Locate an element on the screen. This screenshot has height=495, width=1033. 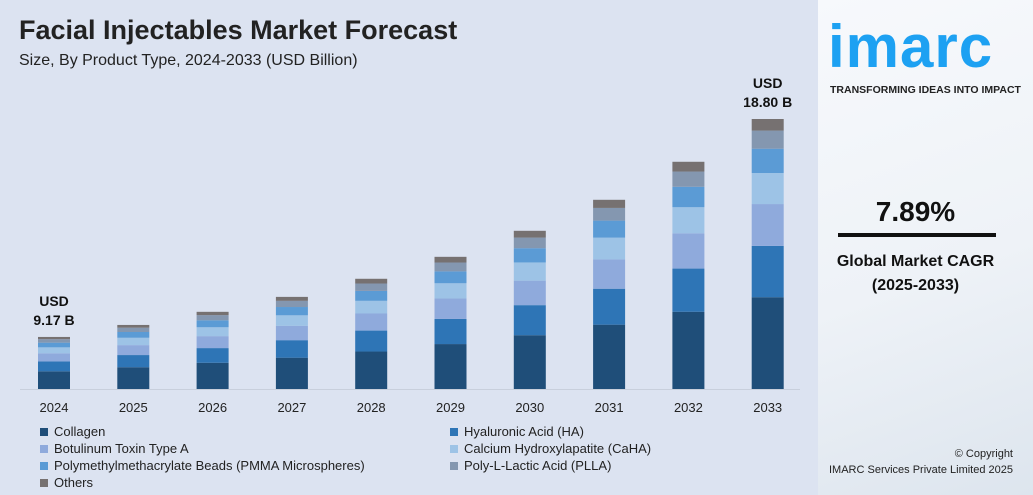
copyright-line2: IMARC Services Private Limited 2025 is located at coordinates (920, 470).